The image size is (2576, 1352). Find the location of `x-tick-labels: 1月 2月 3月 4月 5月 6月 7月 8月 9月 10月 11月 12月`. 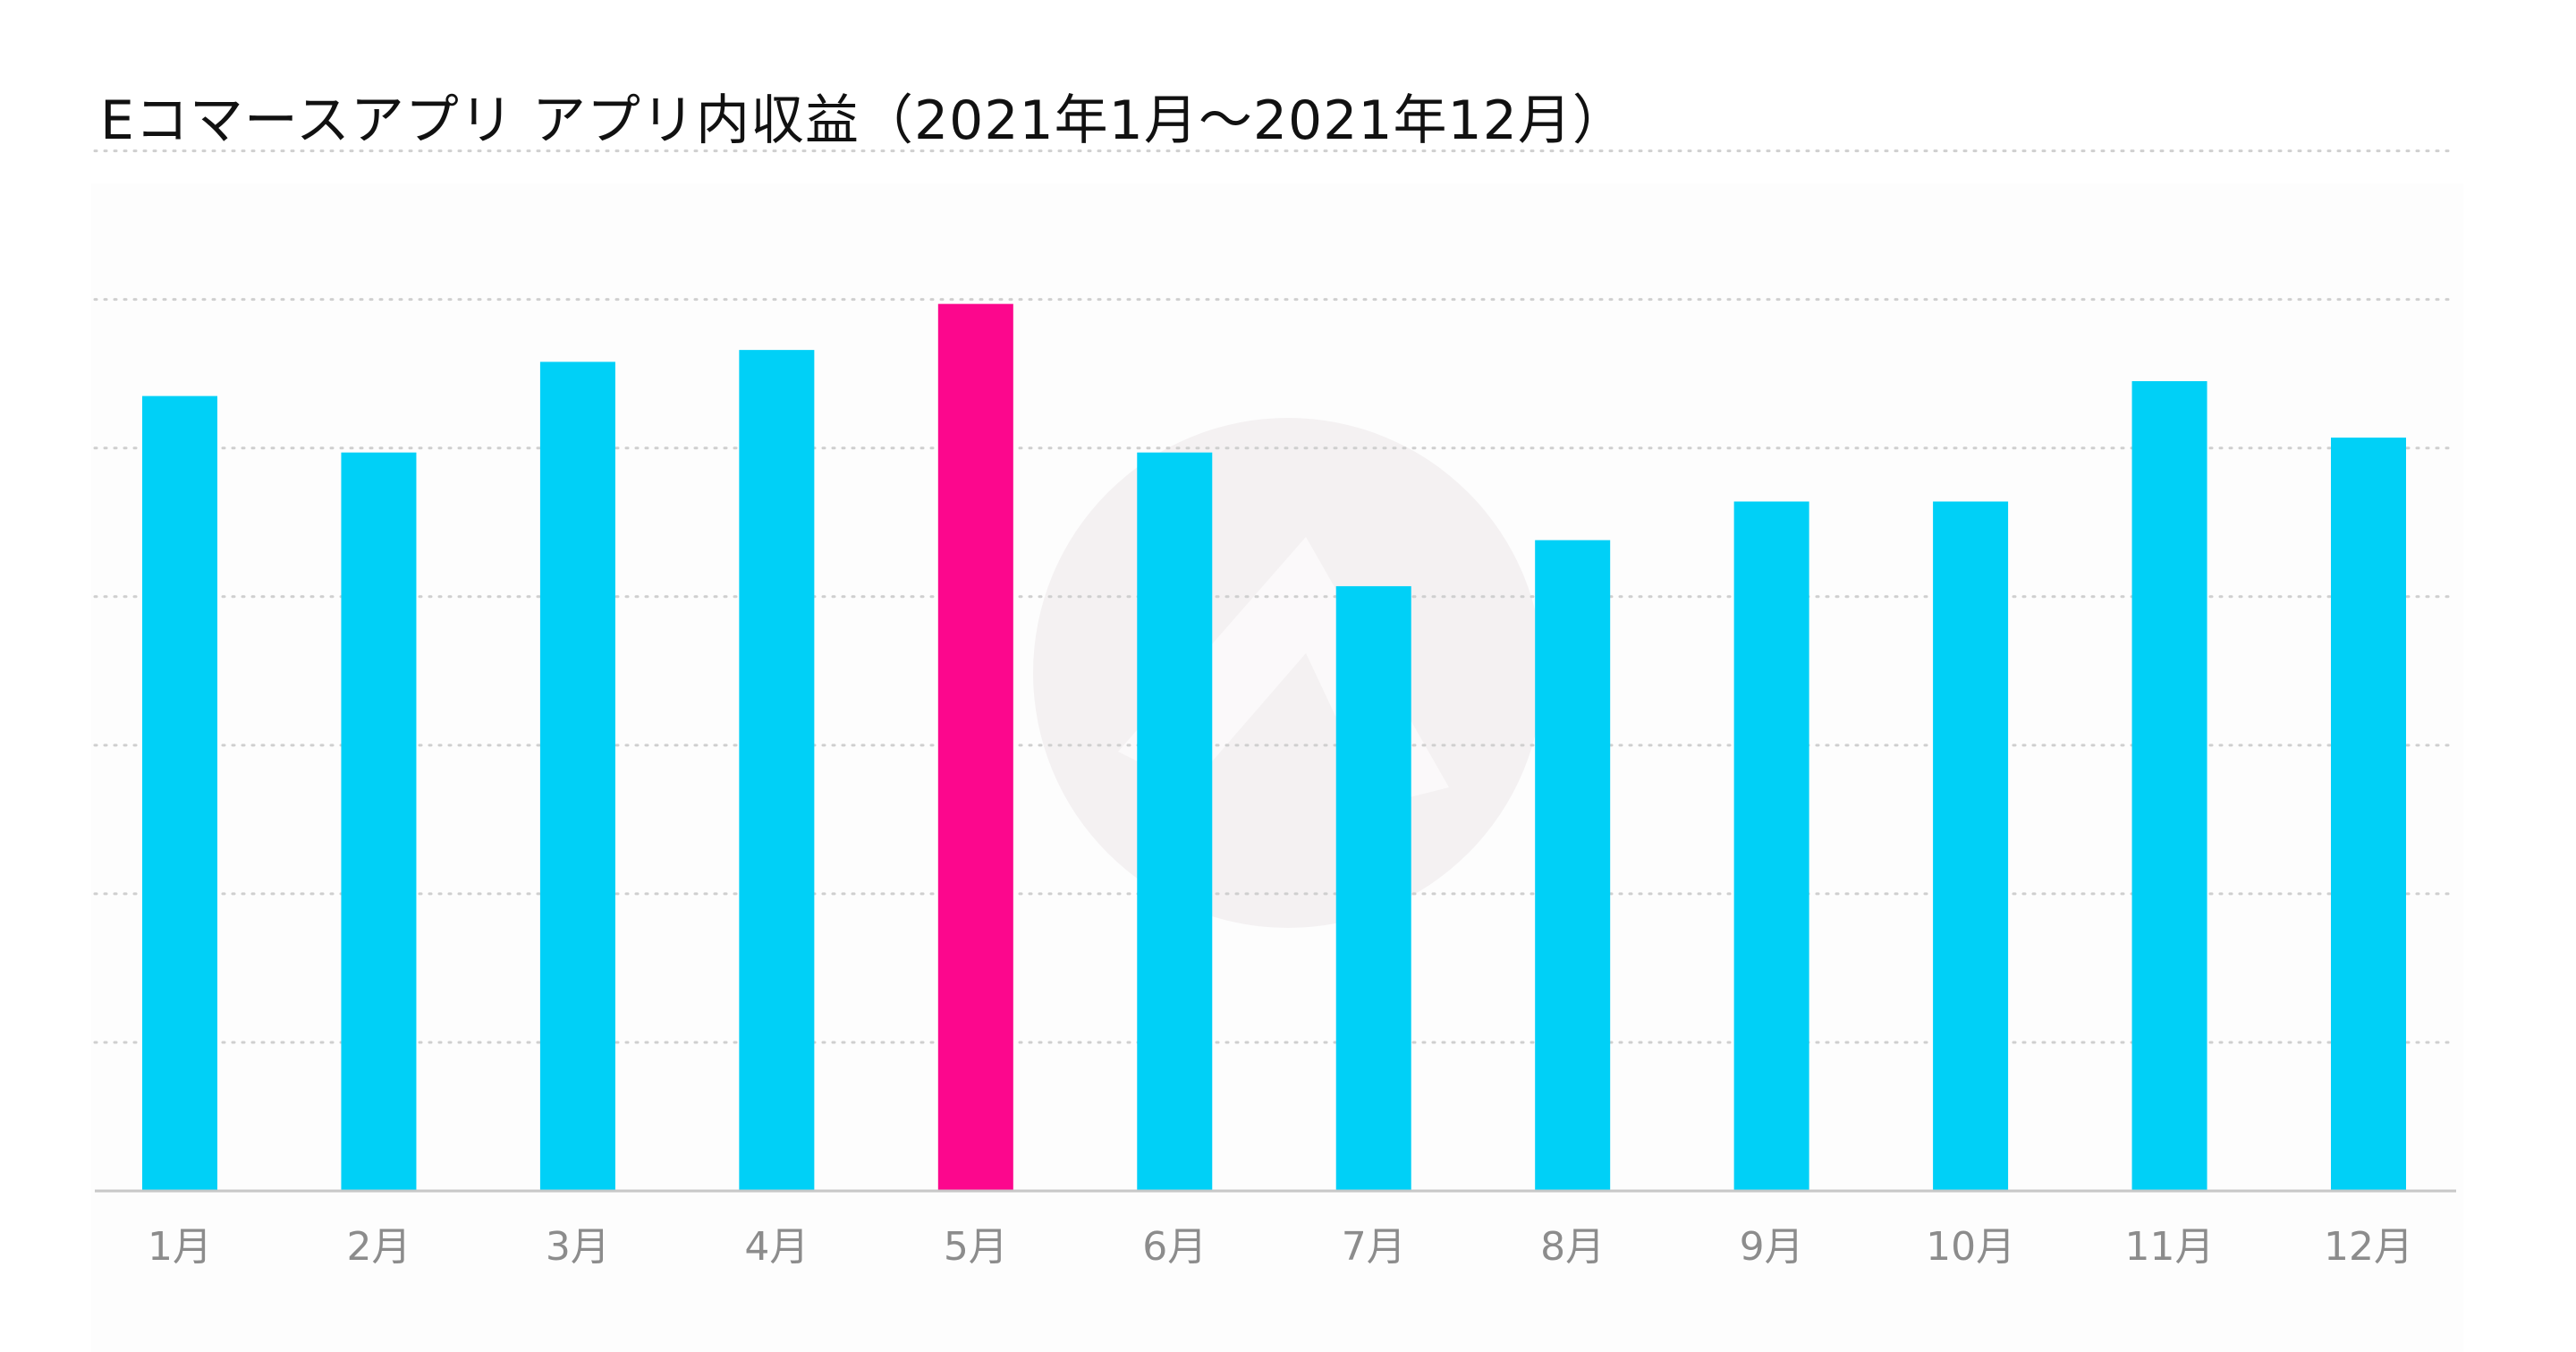

x-tick-labels: 1月 2月 3月 4月 5月 6月 7月 8月 9月 10月 11月 12月 is located at coordinates (1280, 1247).